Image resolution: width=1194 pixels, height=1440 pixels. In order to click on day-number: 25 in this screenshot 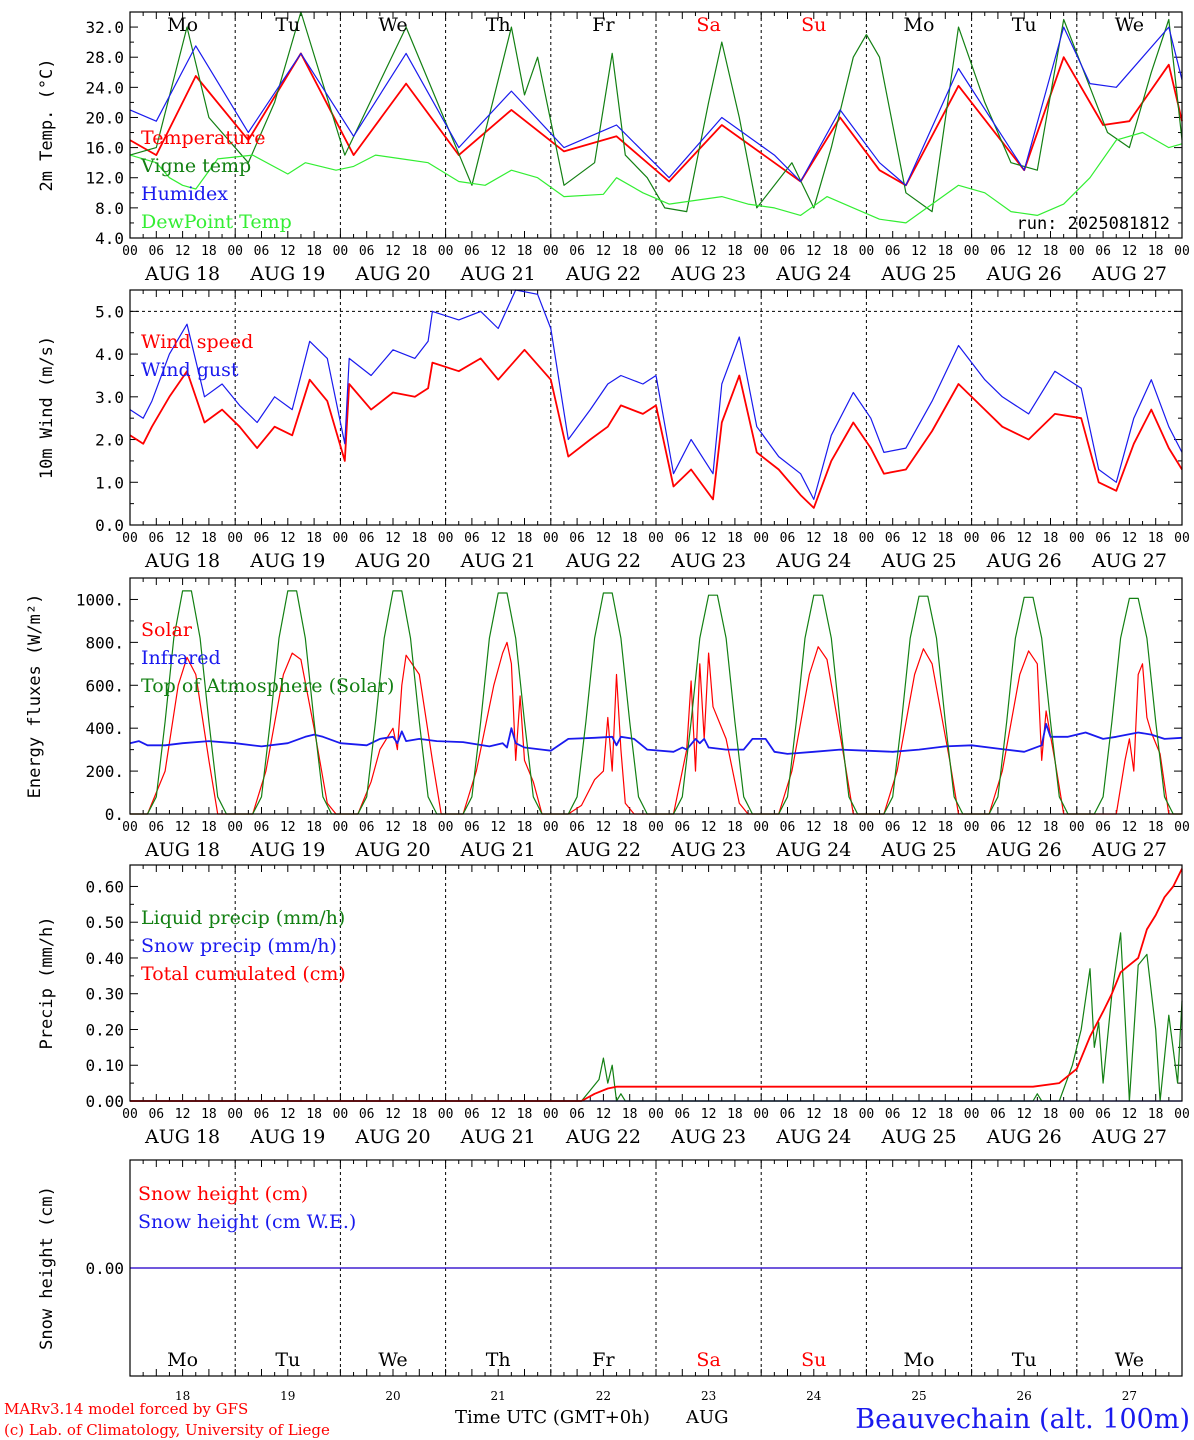, I will do `click(918, 1396)`.